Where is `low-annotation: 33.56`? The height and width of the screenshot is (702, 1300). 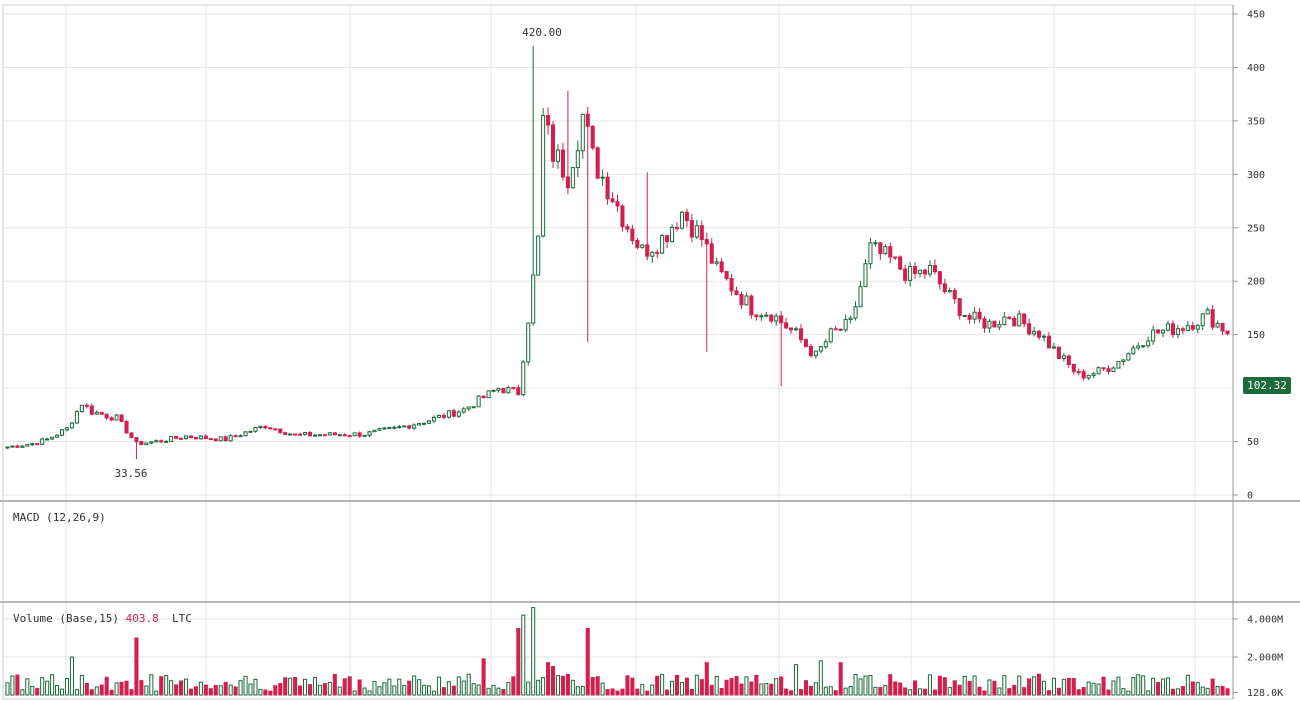 low-annotation: 33.56 is located at coordinates (130, 473).